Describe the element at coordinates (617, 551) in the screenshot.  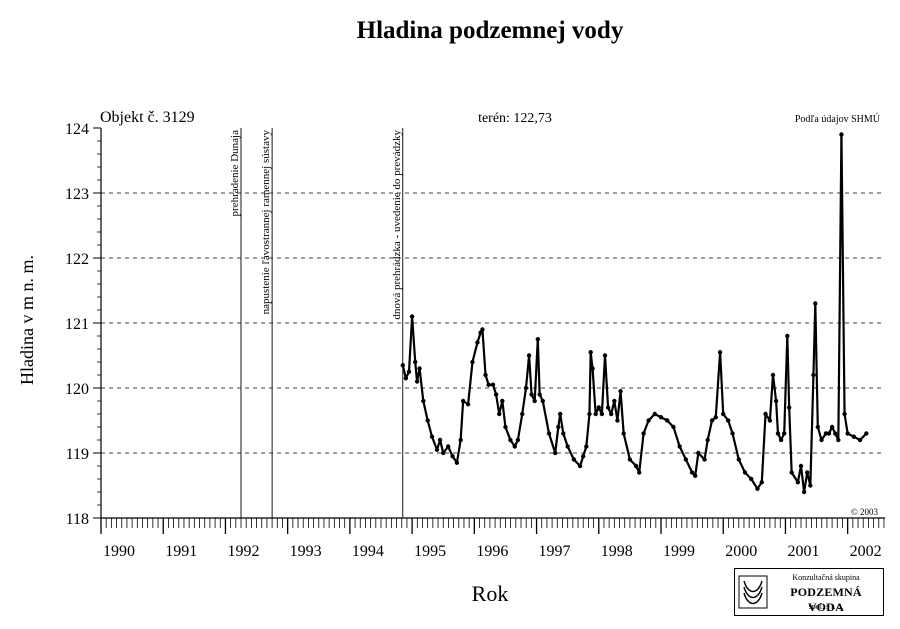
I see `x-tick-label: 1998` at that location.